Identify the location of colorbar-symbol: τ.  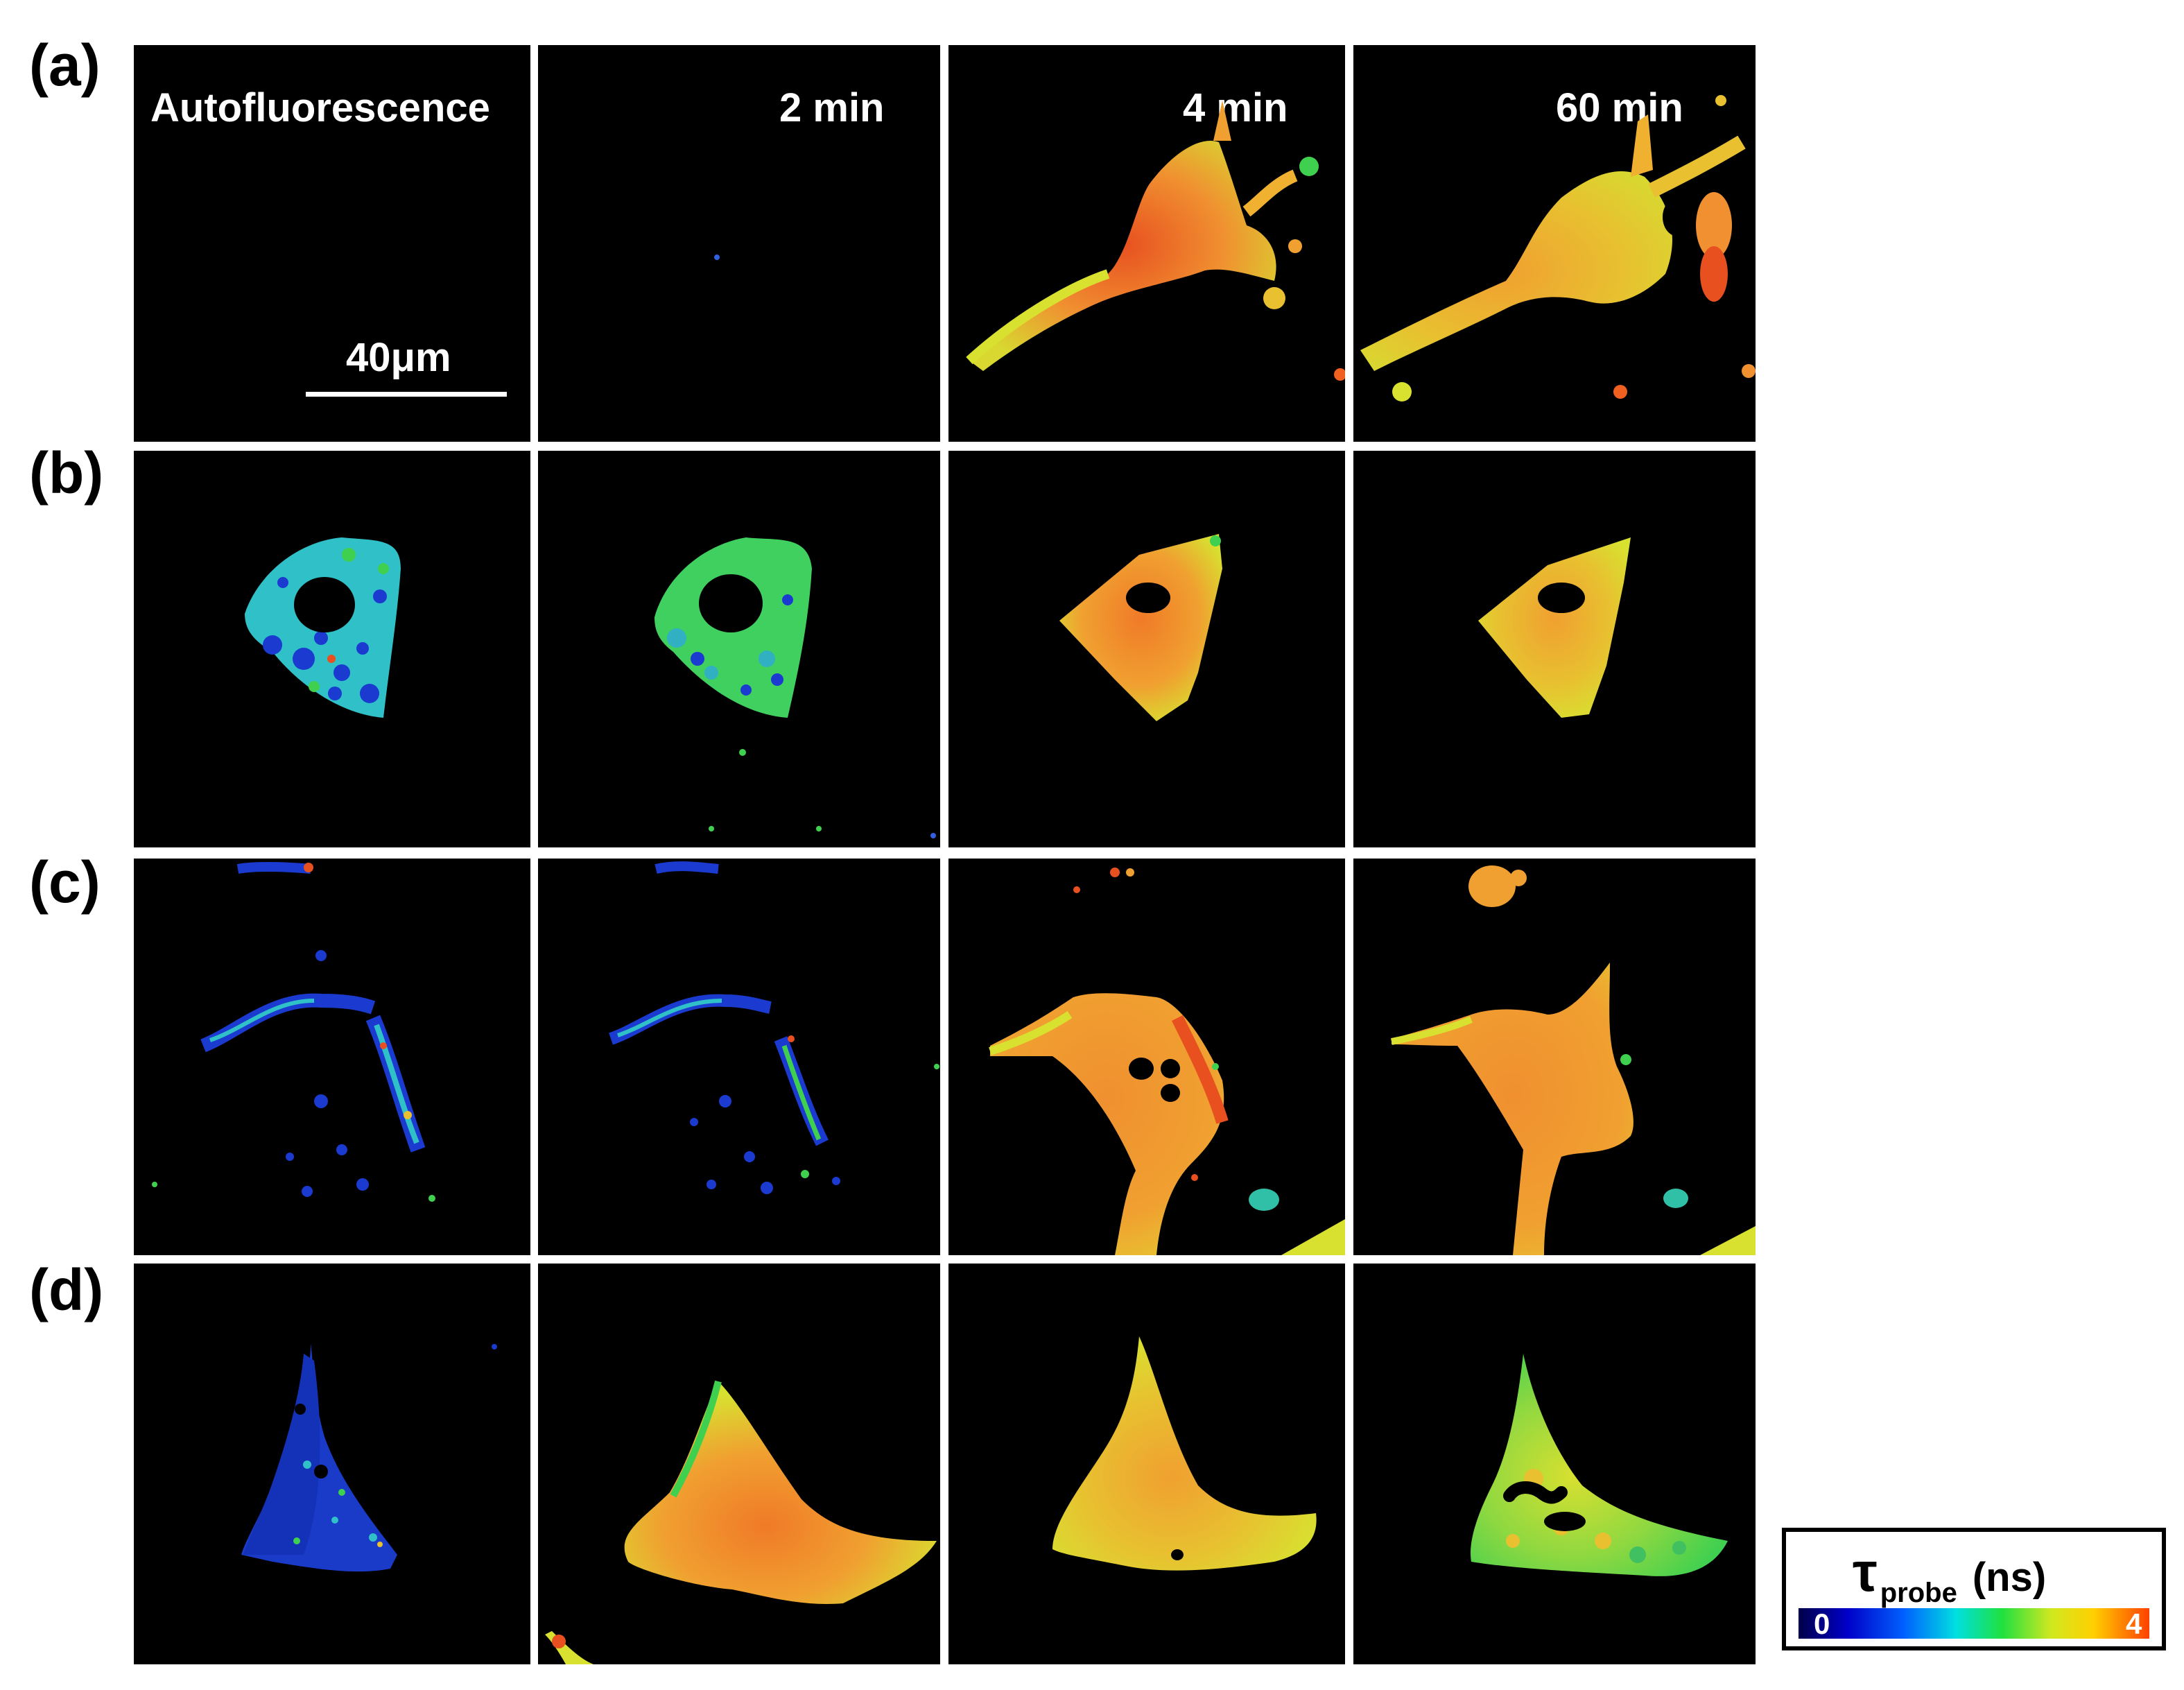
(1865, 1572).